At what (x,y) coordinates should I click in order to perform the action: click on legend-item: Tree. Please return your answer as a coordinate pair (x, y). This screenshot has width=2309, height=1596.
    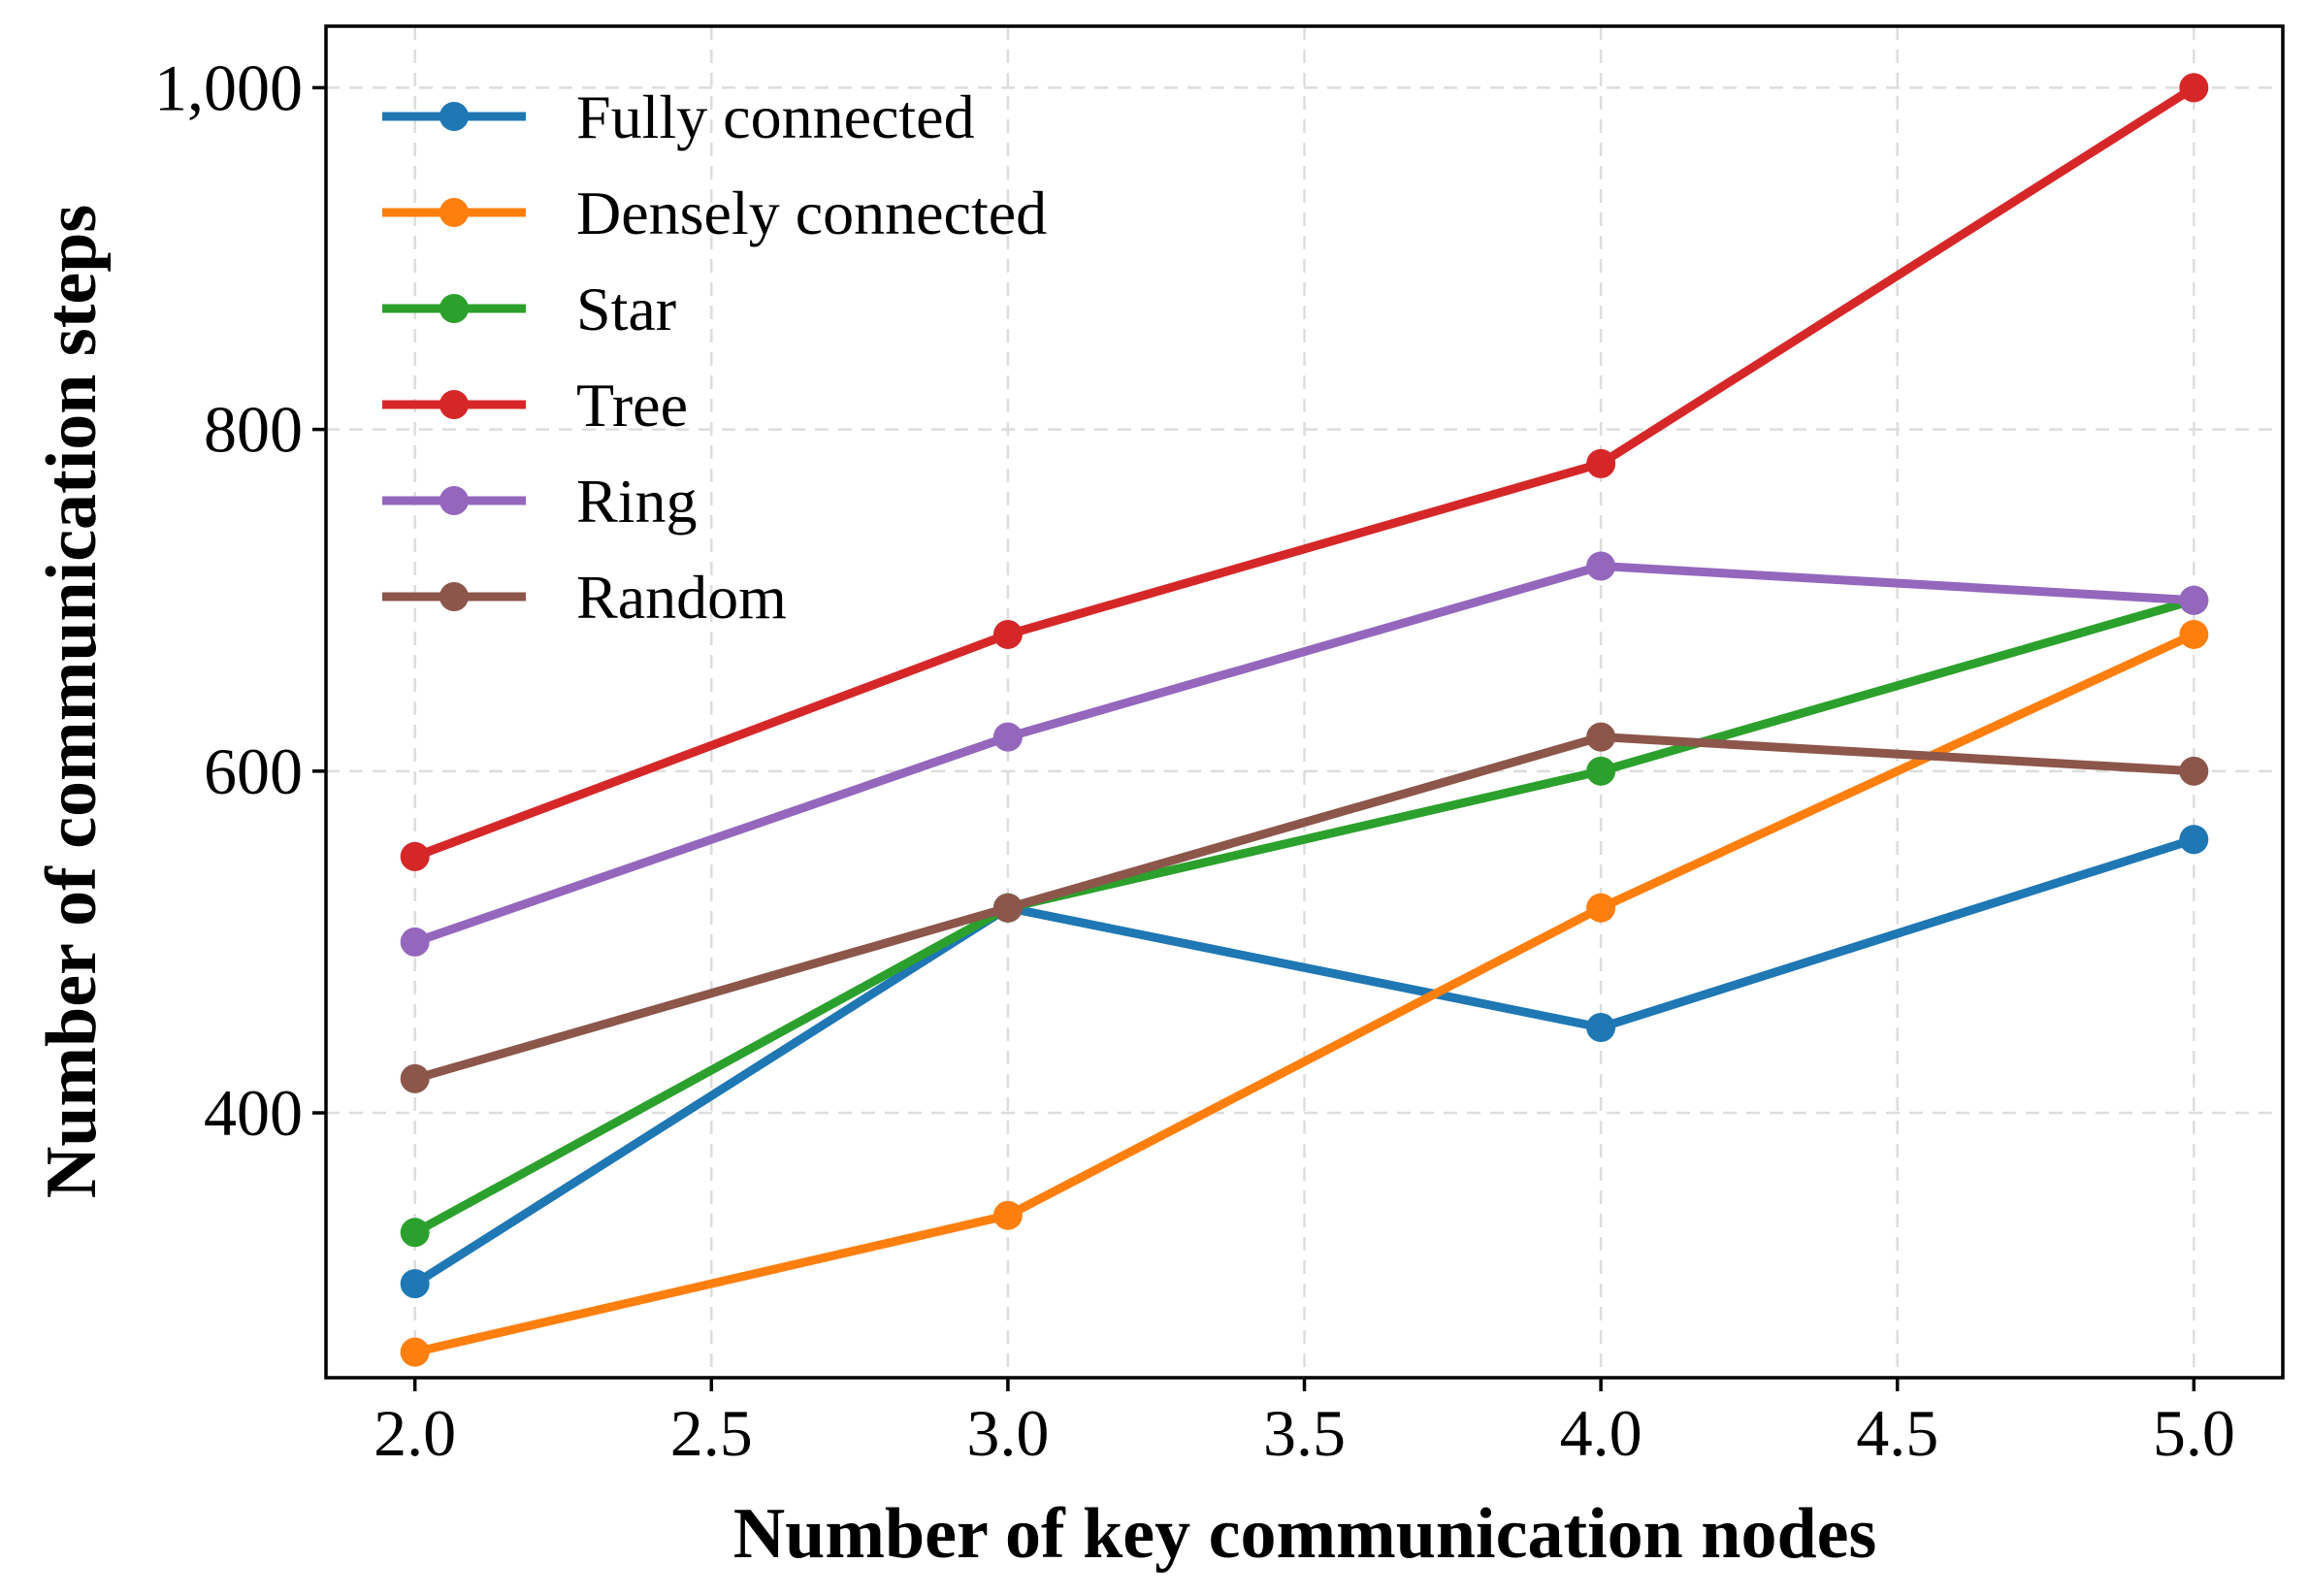
    Looking at the image, I should click on (535, 405).